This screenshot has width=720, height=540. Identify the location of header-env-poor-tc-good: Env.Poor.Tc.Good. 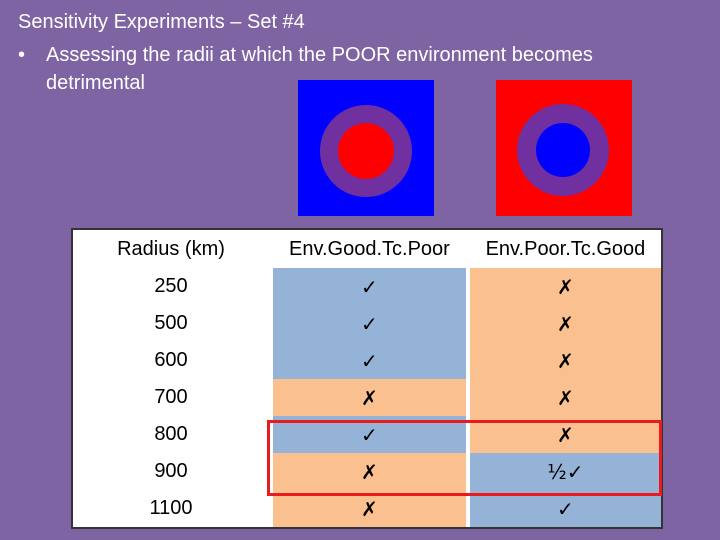
(563, 249).